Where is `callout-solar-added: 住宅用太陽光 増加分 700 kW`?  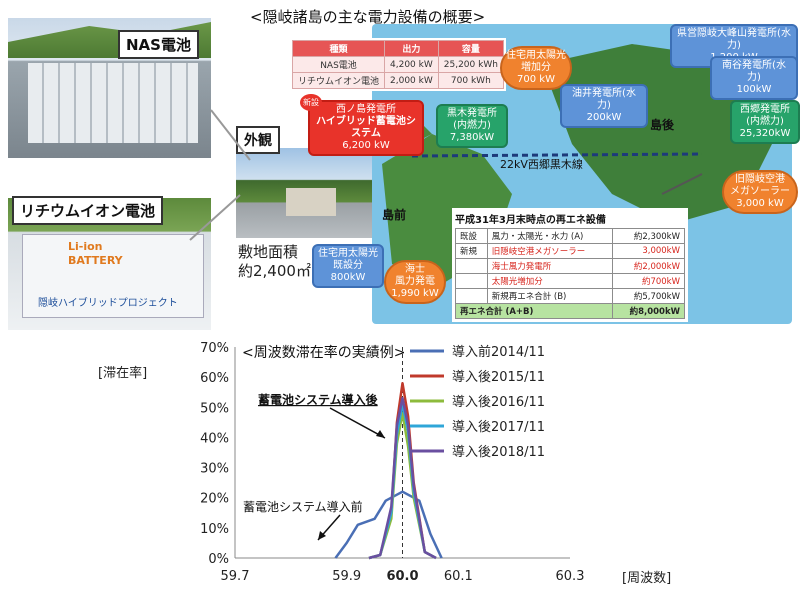 callout-solar-added: 住宅用太陽光 増加分 700 kW is located at coordinates (536, 68).